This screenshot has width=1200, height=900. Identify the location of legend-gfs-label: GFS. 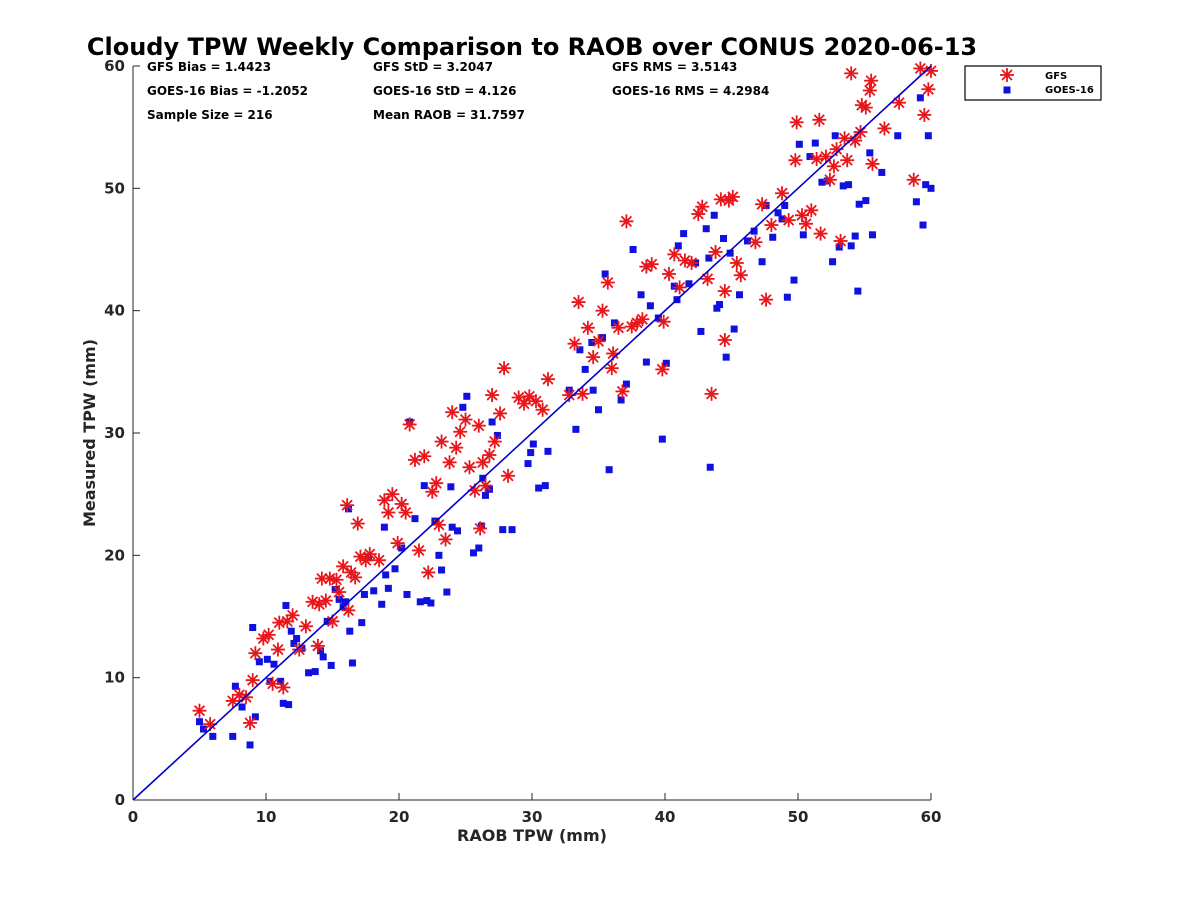
(1056, 76).